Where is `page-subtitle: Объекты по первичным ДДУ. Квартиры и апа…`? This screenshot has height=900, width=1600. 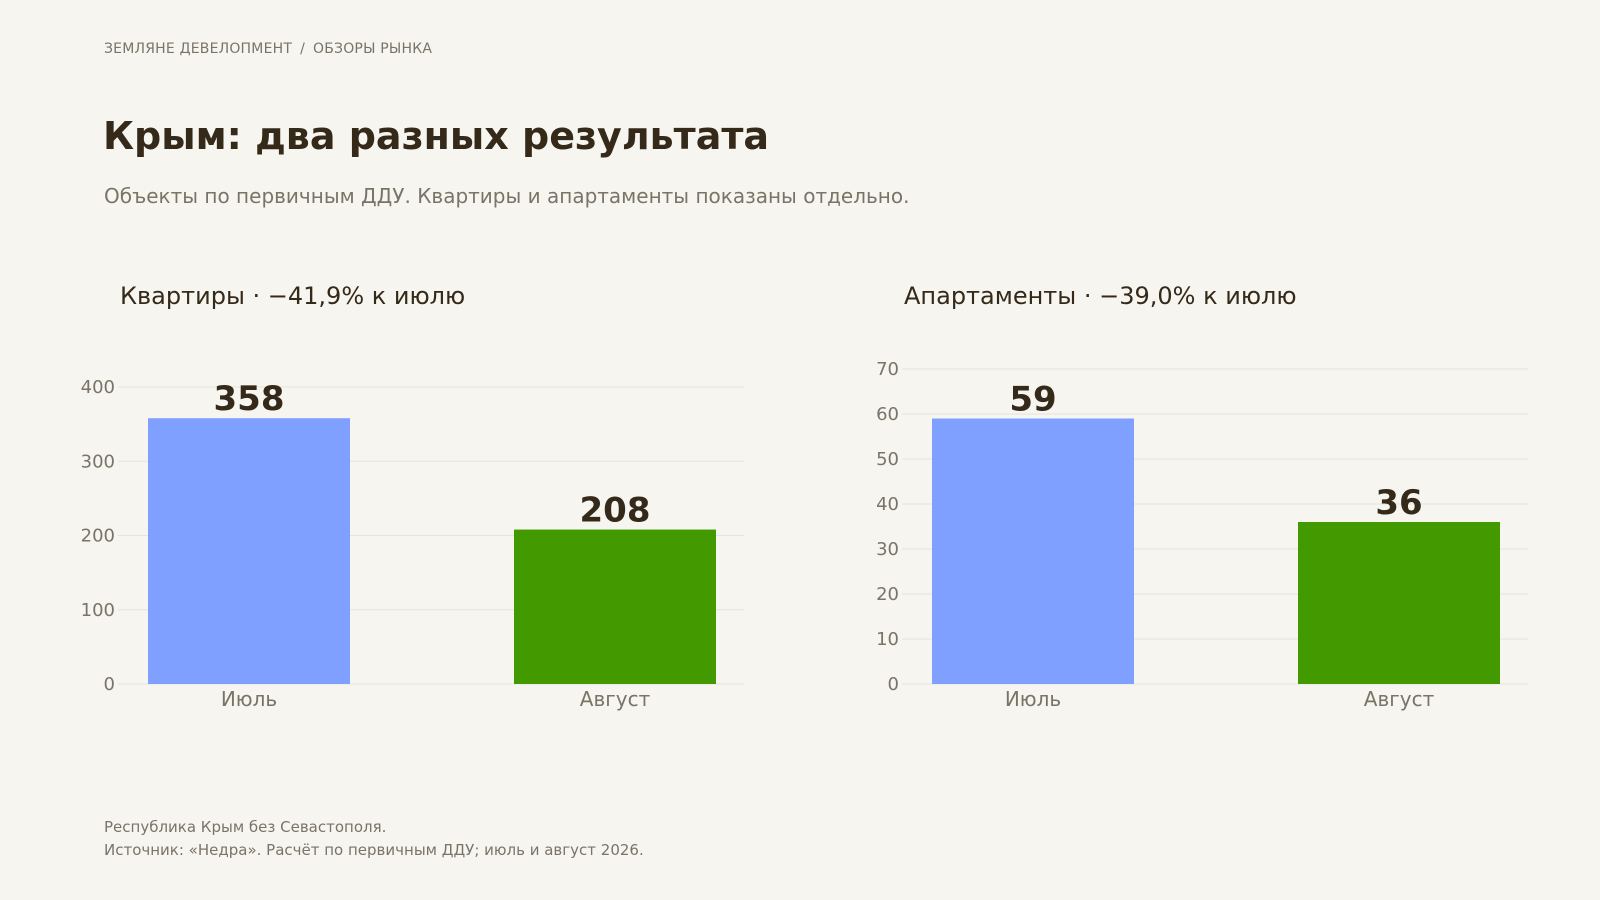
page-subtitle: Объекты по первичным ДДУ. Квартиры и апа… is located at coordinates (507, 196).